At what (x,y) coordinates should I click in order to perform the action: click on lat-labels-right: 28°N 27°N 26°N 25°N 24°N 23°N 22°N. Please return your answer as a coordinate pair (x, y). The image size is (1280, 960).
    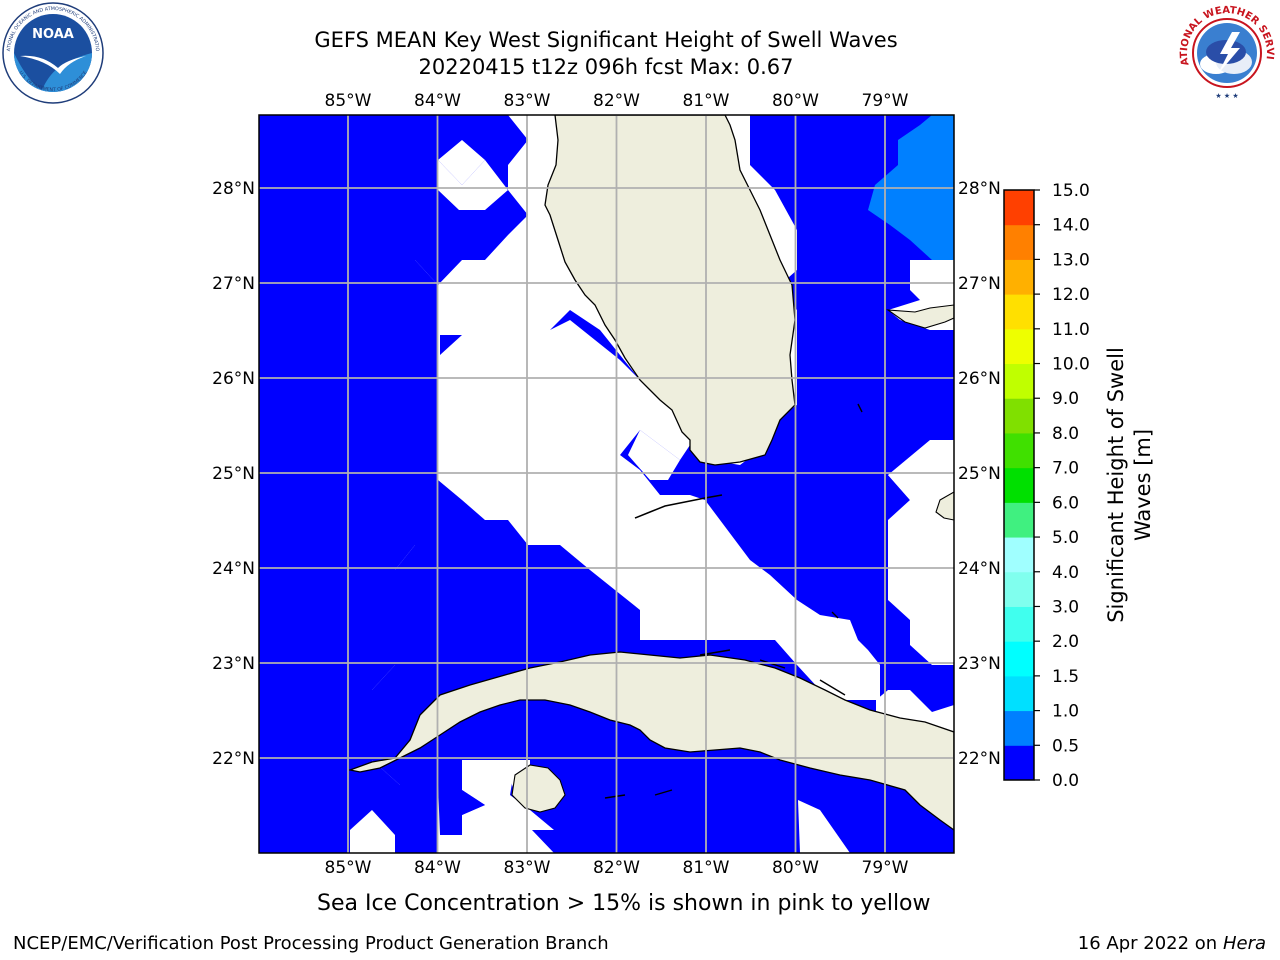
    Looking at the image, I should click on (979, 474).